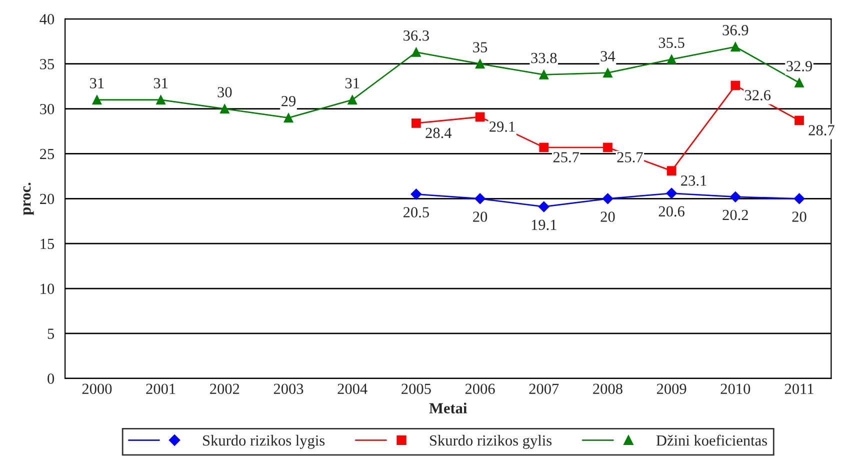  Describe the element at coordinates (47, 154) in the screenshot. I see `y-tick-label: 25` at that location.